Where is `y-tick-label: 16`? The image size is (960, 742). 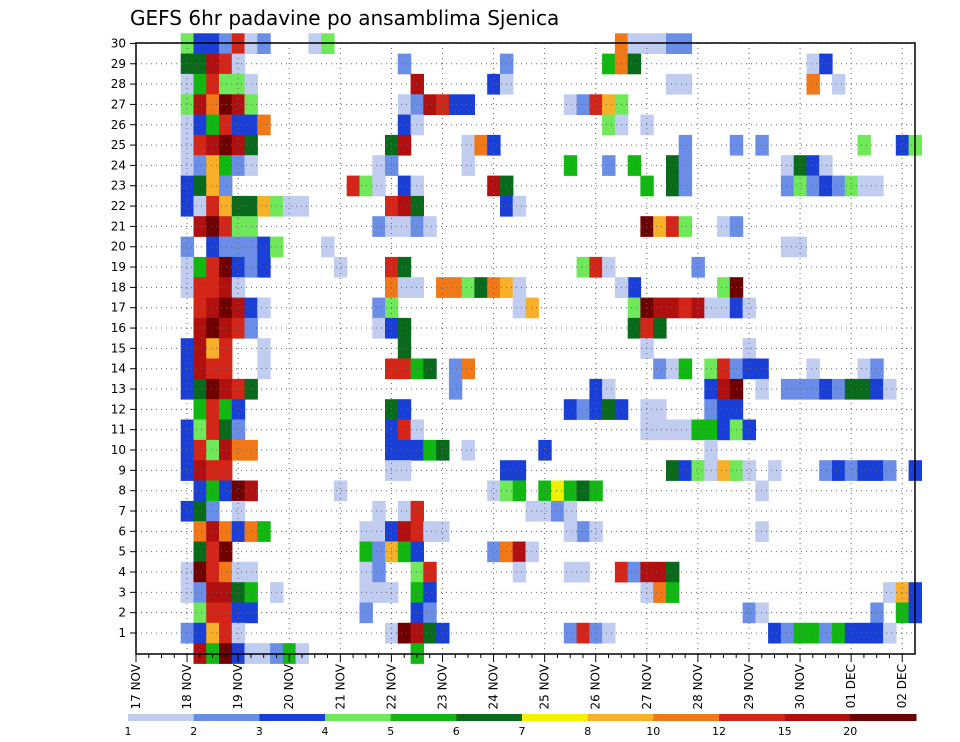 y-tick-label: 16 is located at coordinates (118, 328).